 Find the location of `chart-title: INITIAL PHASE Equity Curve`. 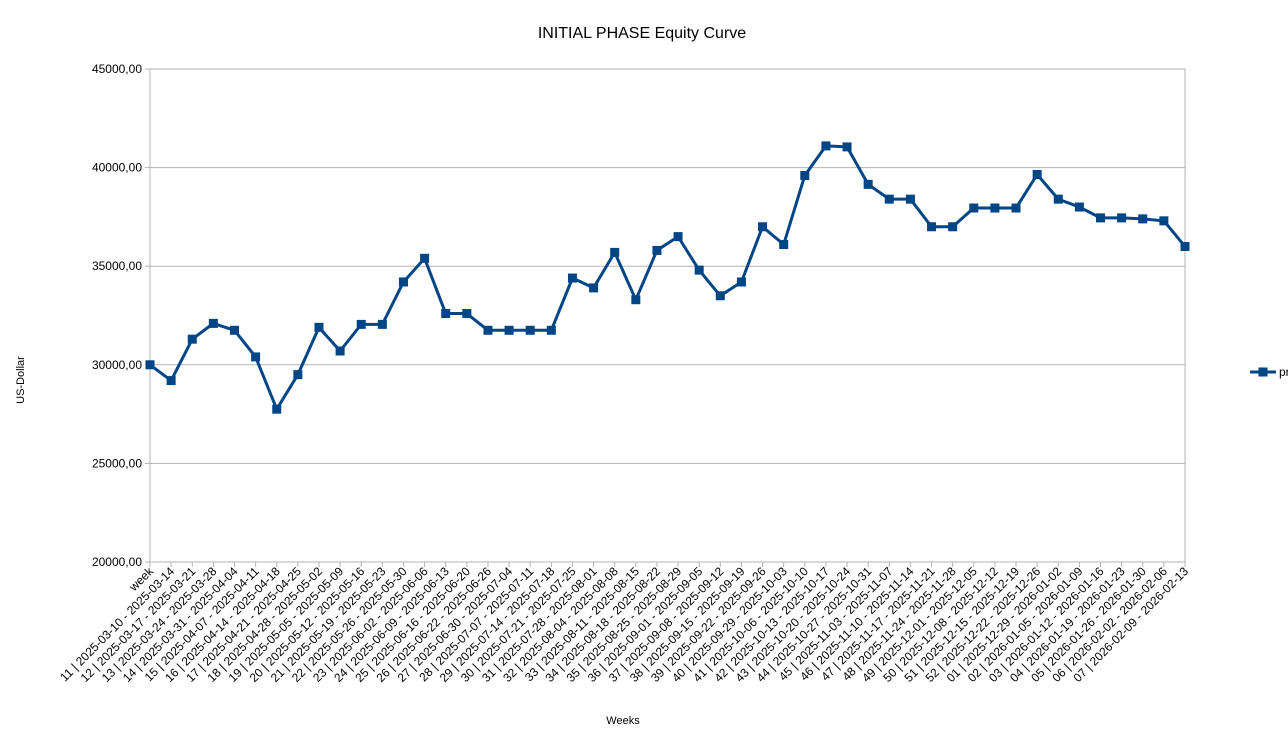

chart-title: INITIAL PHASE Equity Curve is located at coordinates (642, 33).